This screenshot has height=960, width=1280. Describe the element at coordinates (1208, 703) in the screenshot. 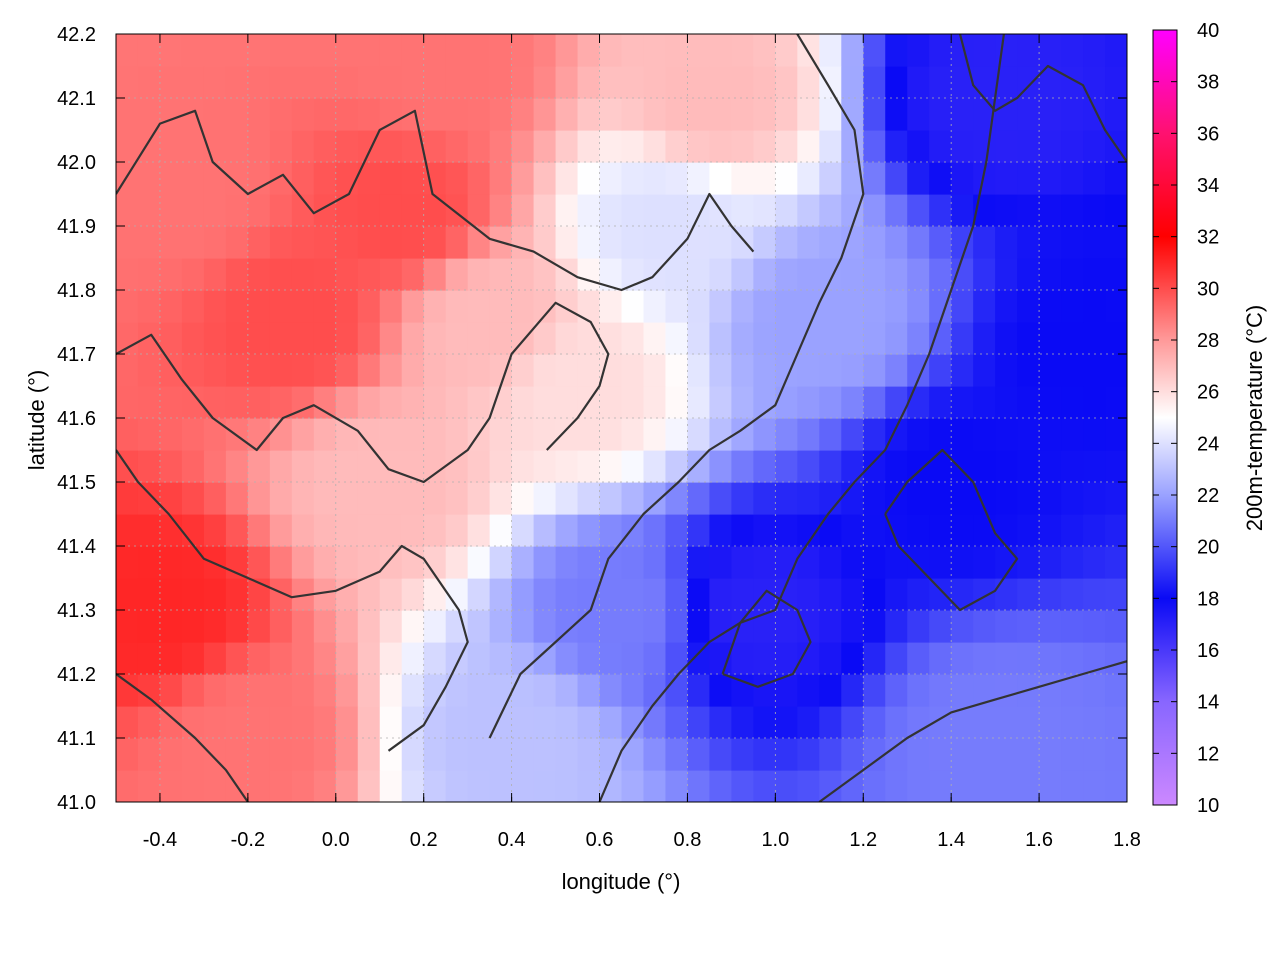

I see `colorbar-tick-label: 14` at that location.